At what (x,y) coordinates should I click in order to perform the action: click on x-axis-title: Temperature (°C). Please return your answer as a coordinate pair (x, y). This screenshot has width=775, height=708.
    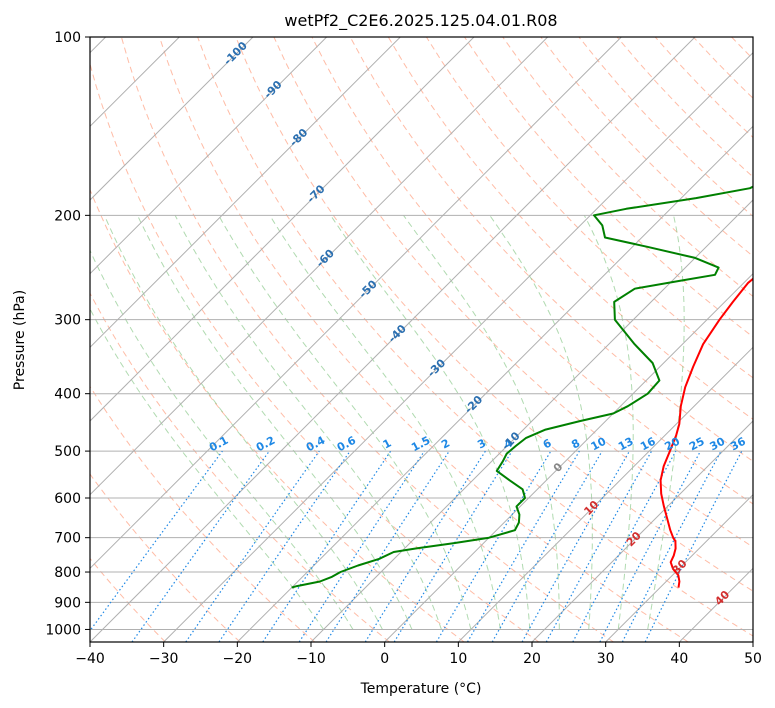
    Looking at the image, I should click on (421, 689).